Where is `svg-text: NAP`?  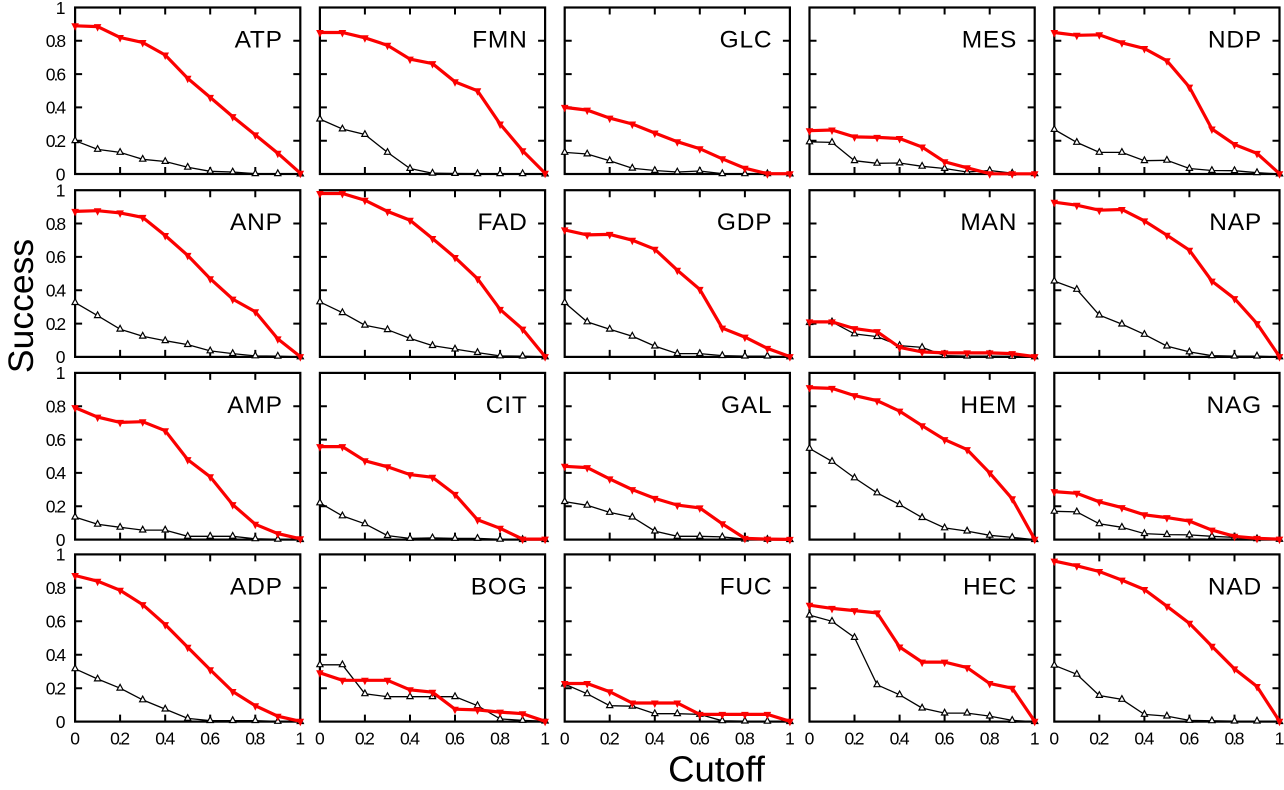 svg-text: NAP is located at coordinates (1235, 222).